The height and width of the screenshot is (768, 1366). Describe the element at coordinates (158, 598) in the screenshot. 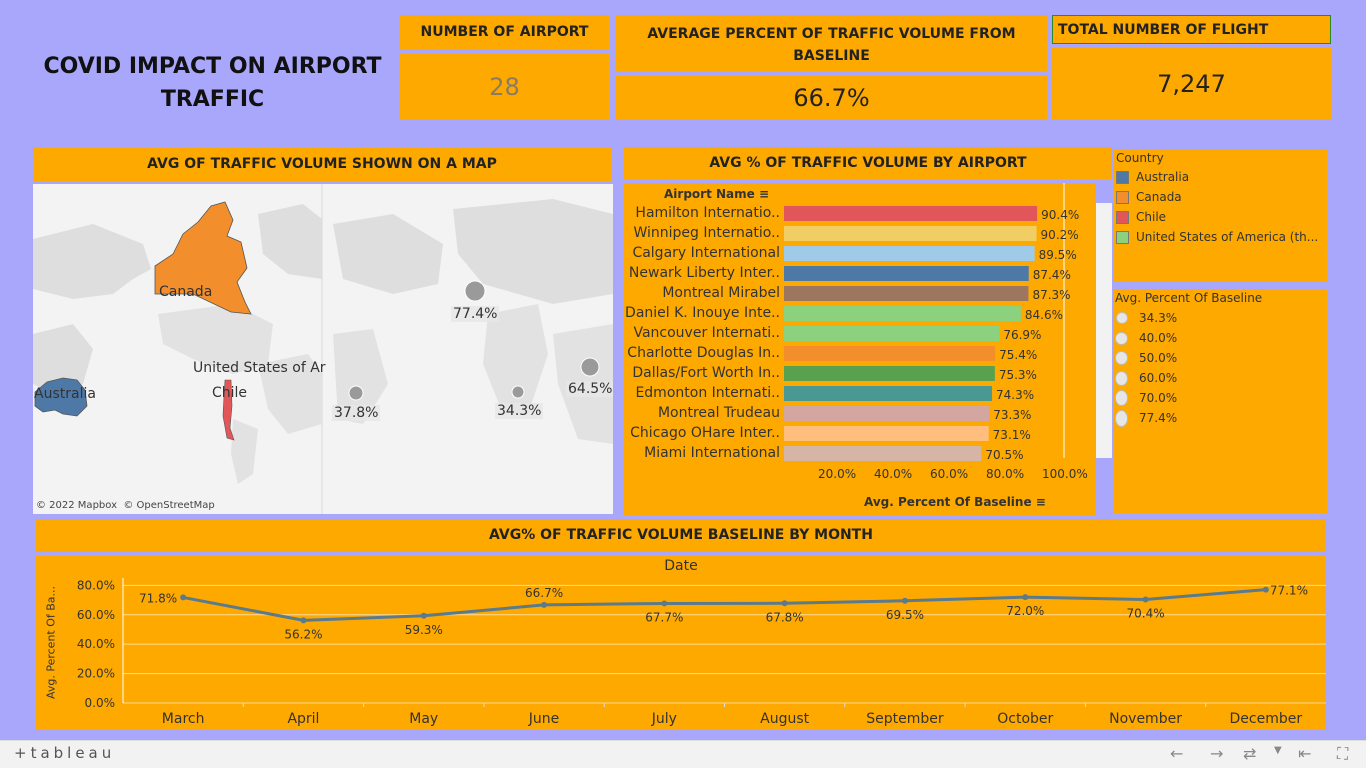

I see `line-value-label: 71.8%` at that location.